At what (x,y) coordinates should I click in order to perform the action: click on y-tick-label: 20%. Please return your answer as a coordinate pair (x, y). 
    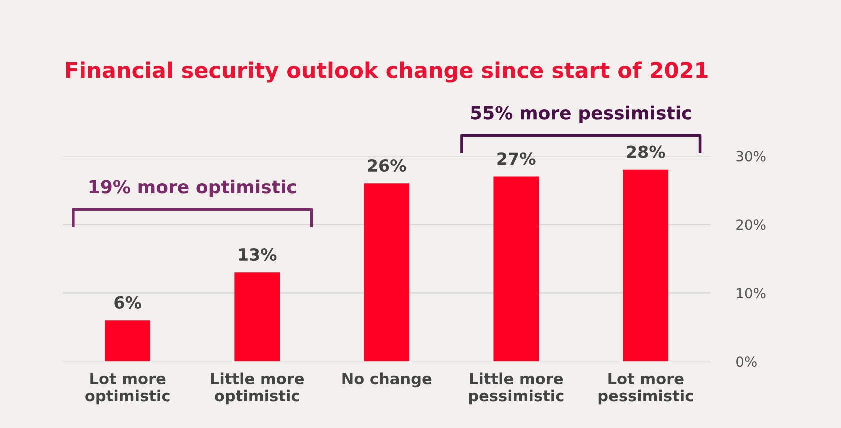
    Looking at the image, I should click on (751, 225).